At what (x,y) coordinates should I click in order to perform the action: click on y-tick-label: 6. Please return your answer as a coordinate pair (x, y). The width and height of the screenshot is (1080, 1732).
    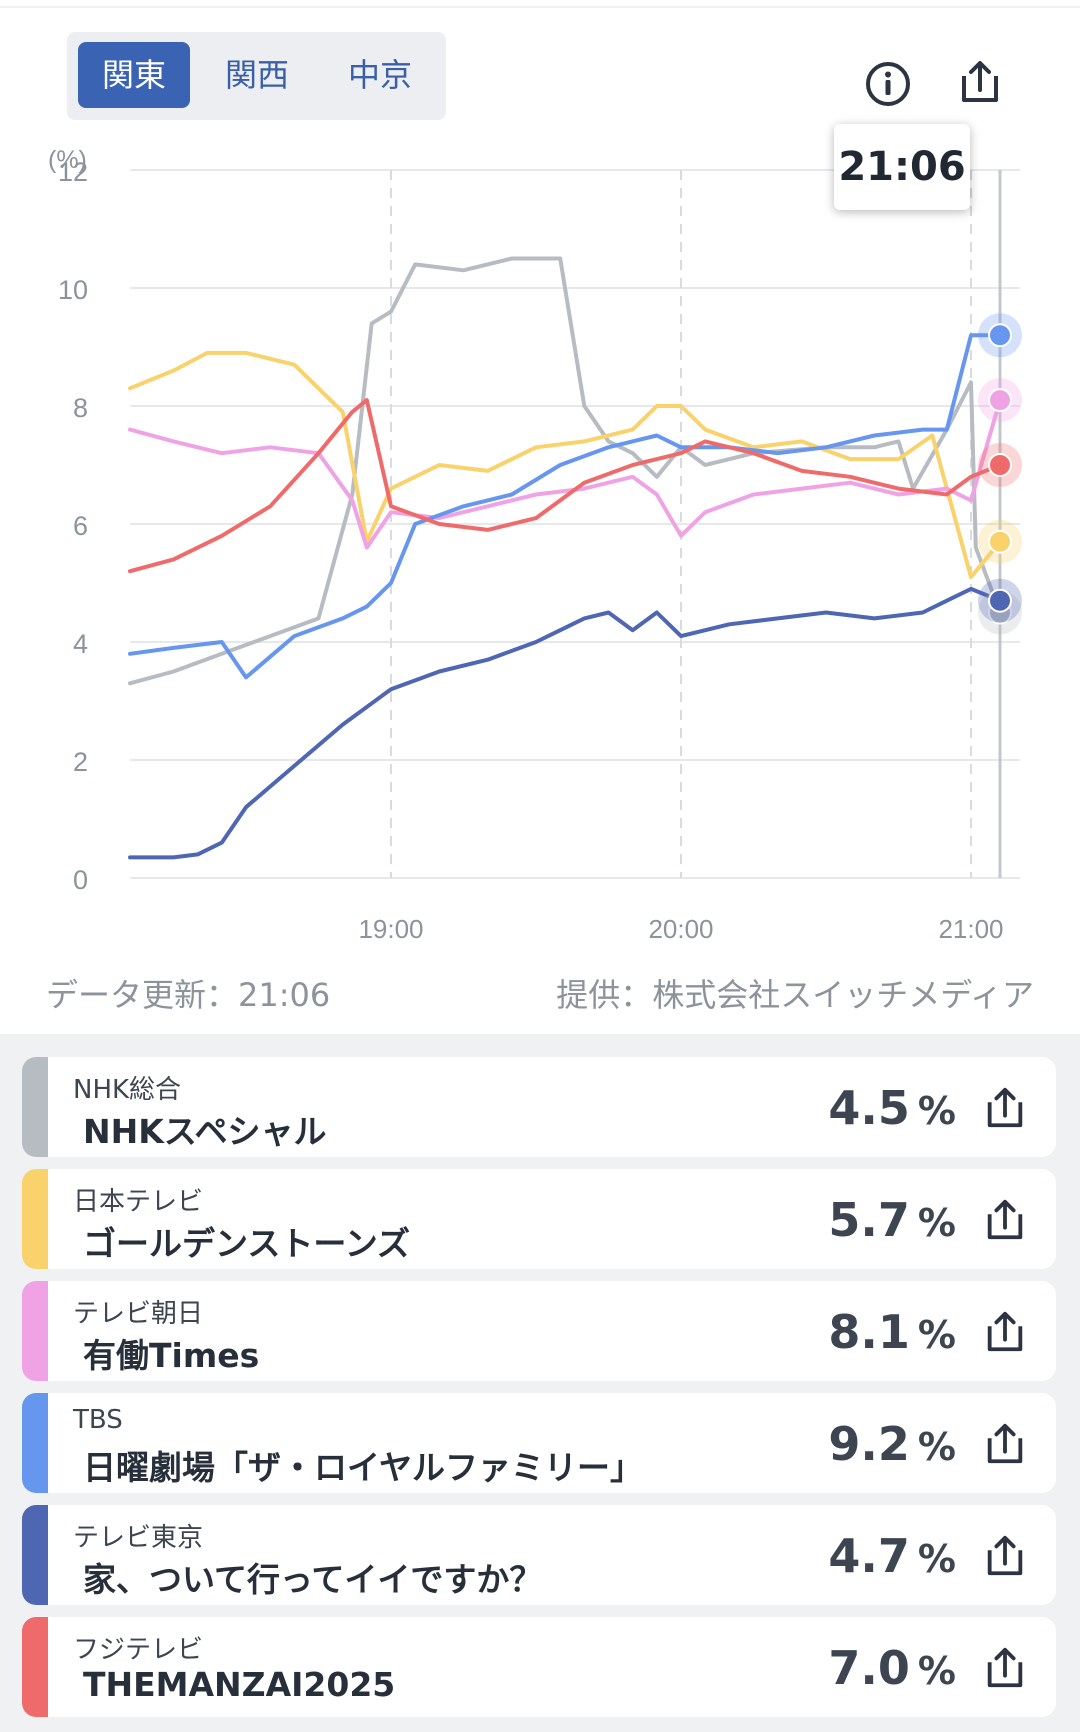
    Looking at the image, I should click on (80, 526).